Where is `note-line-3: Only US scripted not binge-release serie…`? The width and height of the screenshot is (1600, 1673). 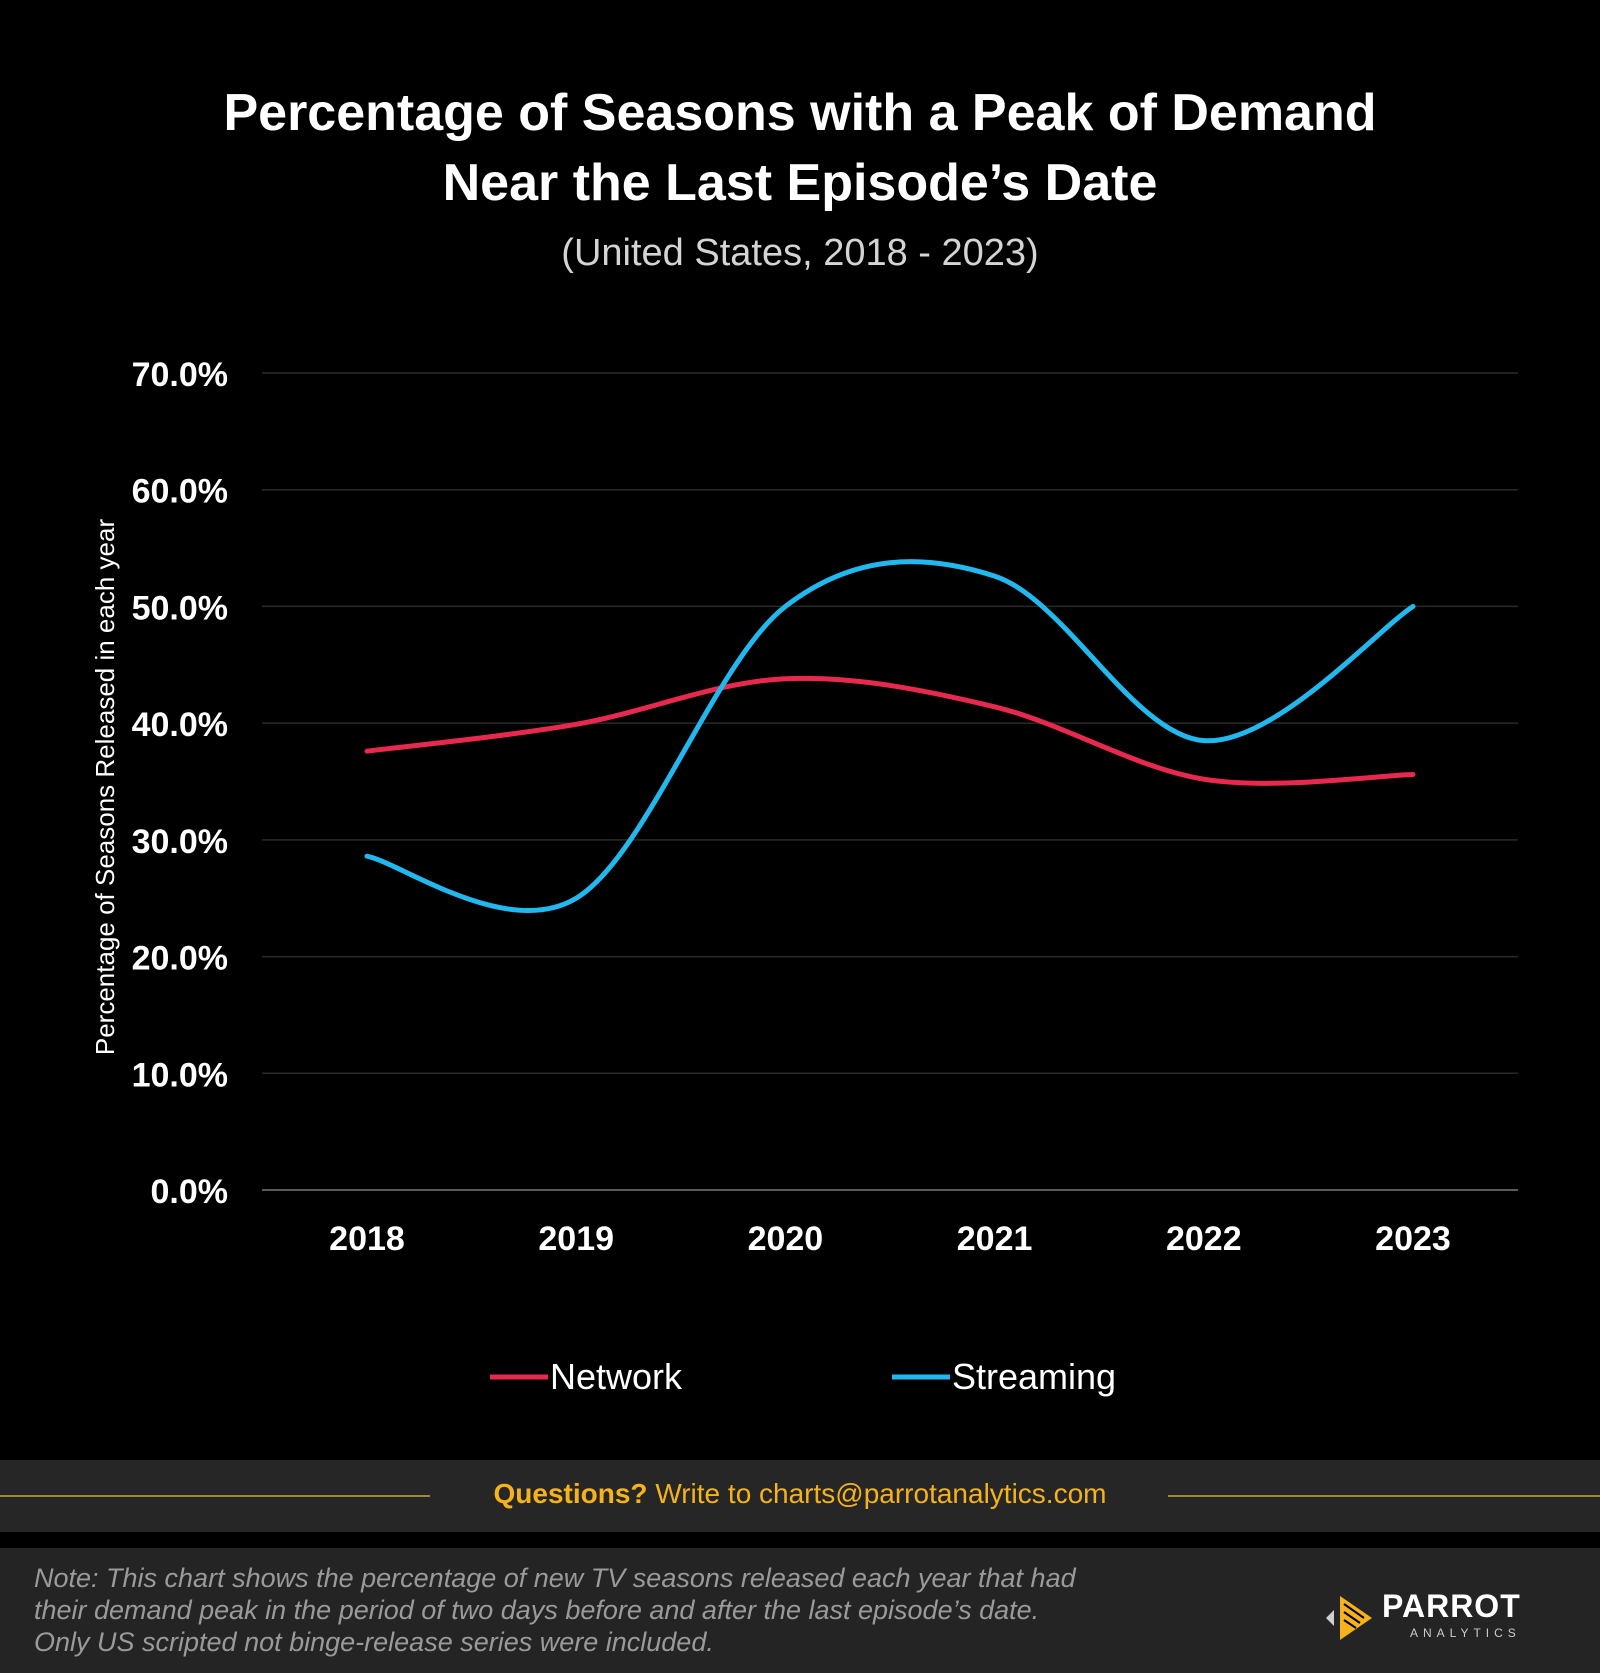 note-line-3: Only US scripted not binge-release serie… is located at coordinates (374, 1642).